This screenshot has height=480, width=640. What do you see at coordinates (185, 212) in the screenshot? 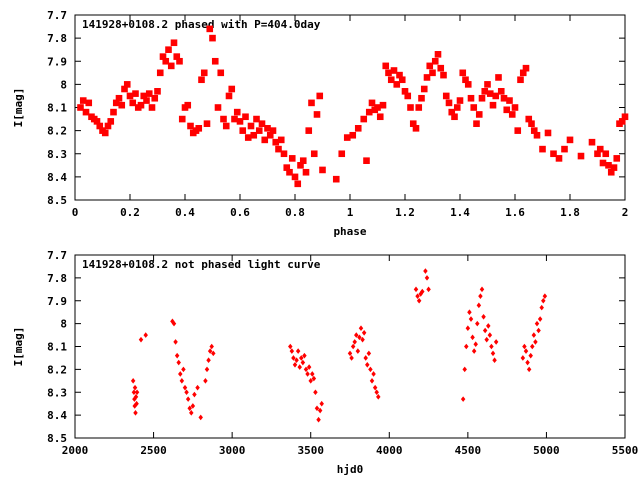
I see `x-tick-label: 0.4` at bounding box center [185, 212].